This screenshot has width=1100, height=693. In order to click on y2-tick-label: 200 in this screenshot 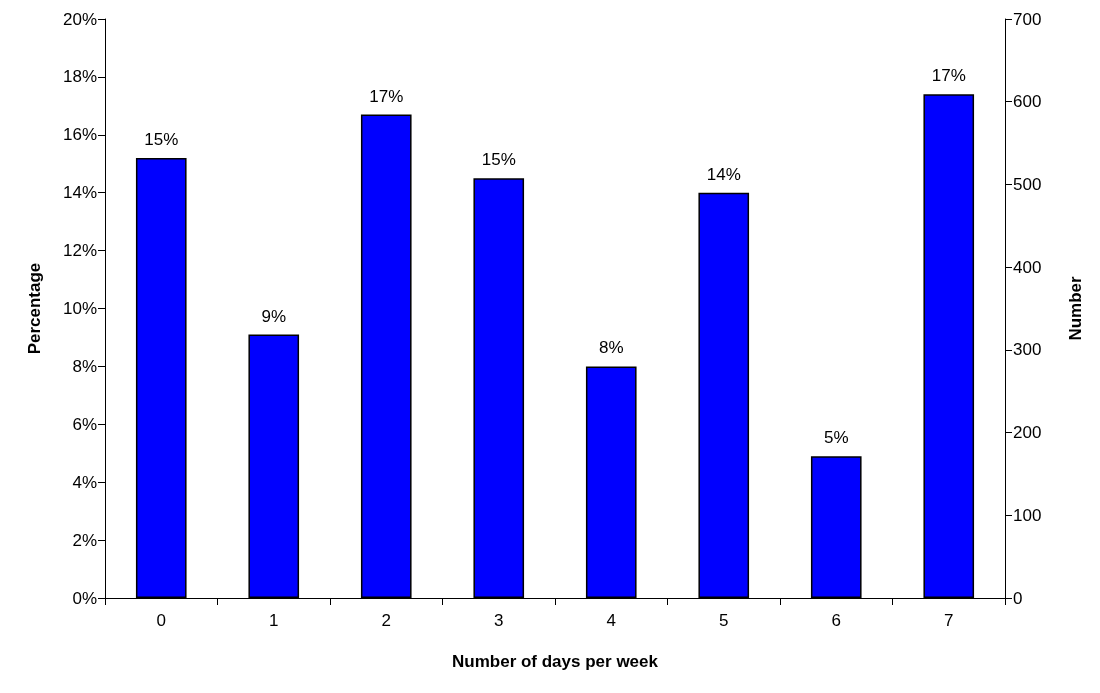, I will do `click(1027, 433)`.